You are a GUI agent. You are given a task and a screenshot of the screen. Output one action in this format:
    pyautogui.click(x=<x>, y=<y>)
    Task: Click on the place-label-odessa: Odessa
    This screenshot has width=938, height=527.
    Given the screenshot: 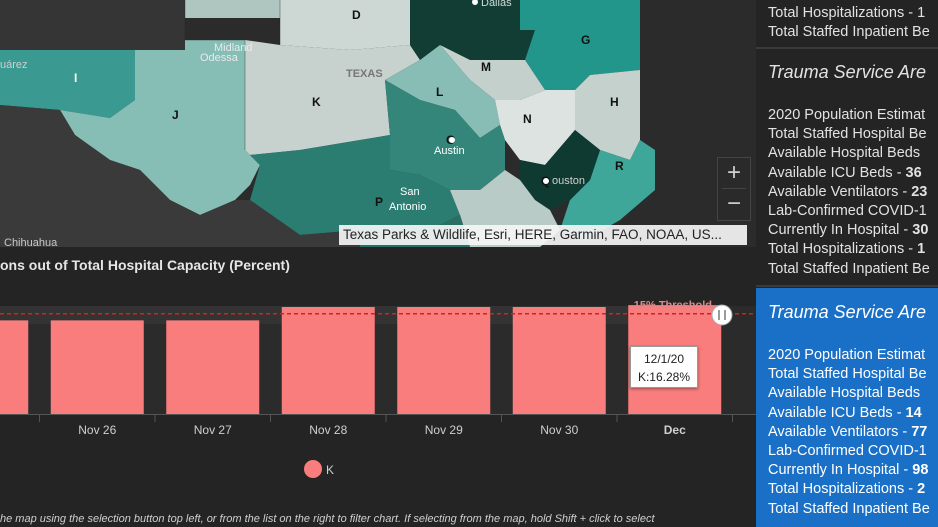 What is the action you would take?
    pyautogui.click(x=219, y=58)
    